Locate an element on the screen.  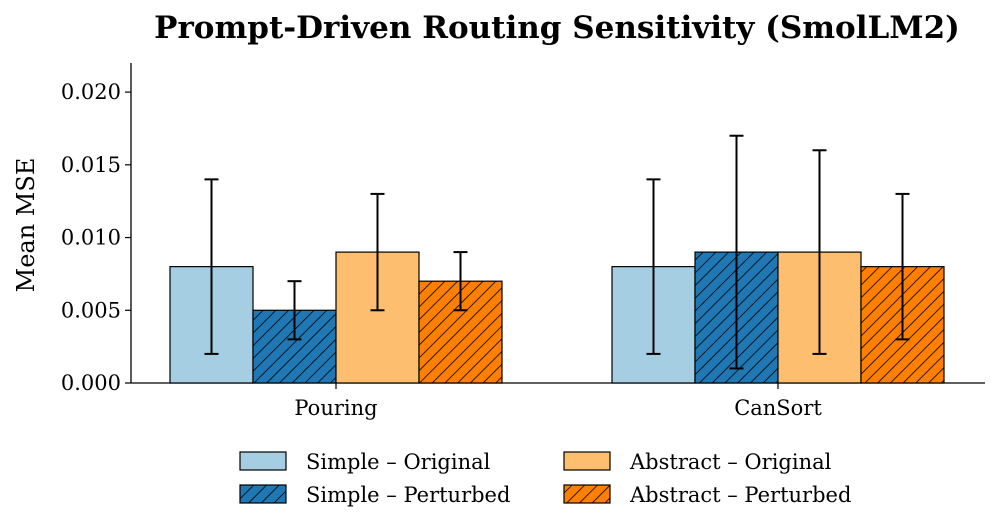
y-tick-label: 0.015 is located at coordinates (91, 165).